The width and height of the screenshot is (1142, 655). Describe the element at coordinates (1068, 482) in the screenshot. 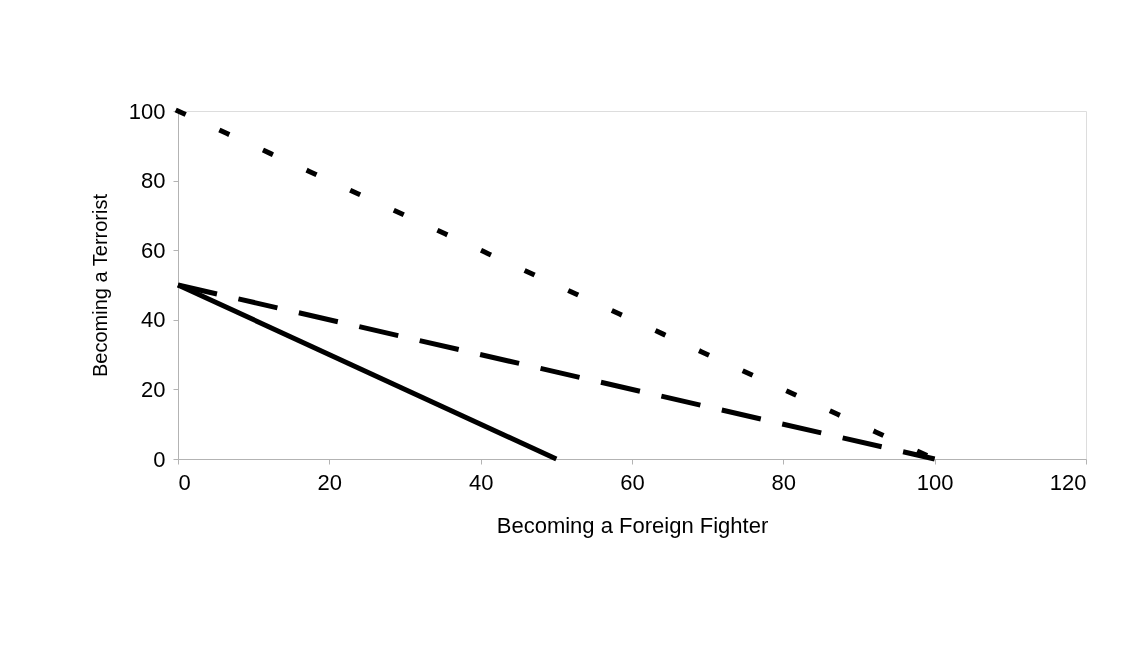

I see `x-tick-label: 120` at that location.